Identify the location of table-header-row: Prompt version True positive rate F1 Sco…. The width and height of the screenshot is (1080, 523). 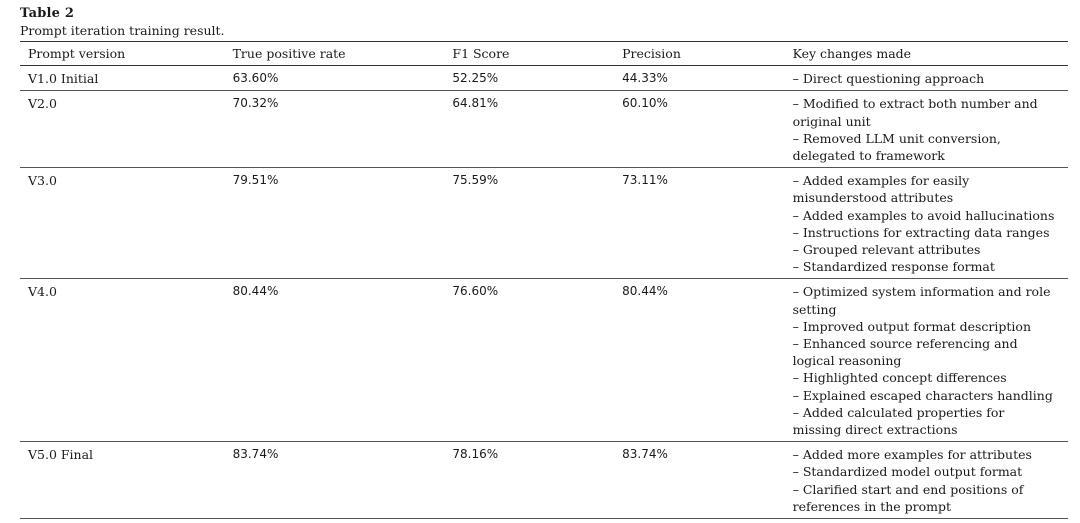
(544, 53).